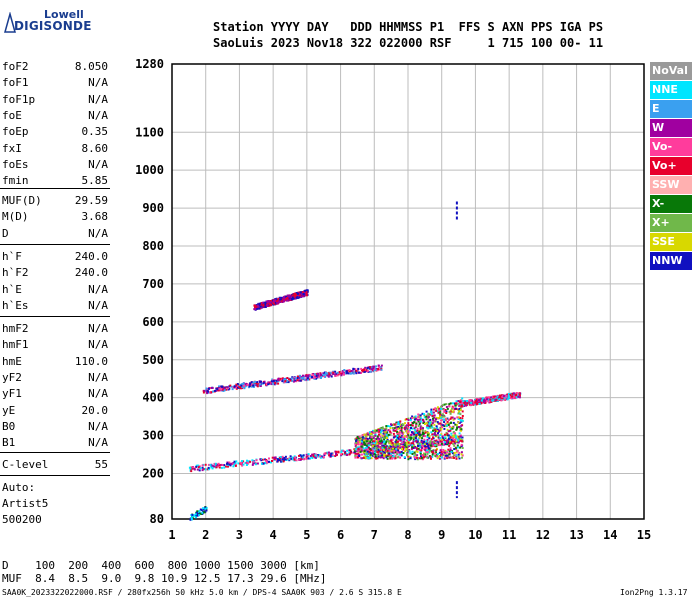  Describe the element at coordinates (15, 132) in the screenshot. I see `param-name: foEp` at that location.